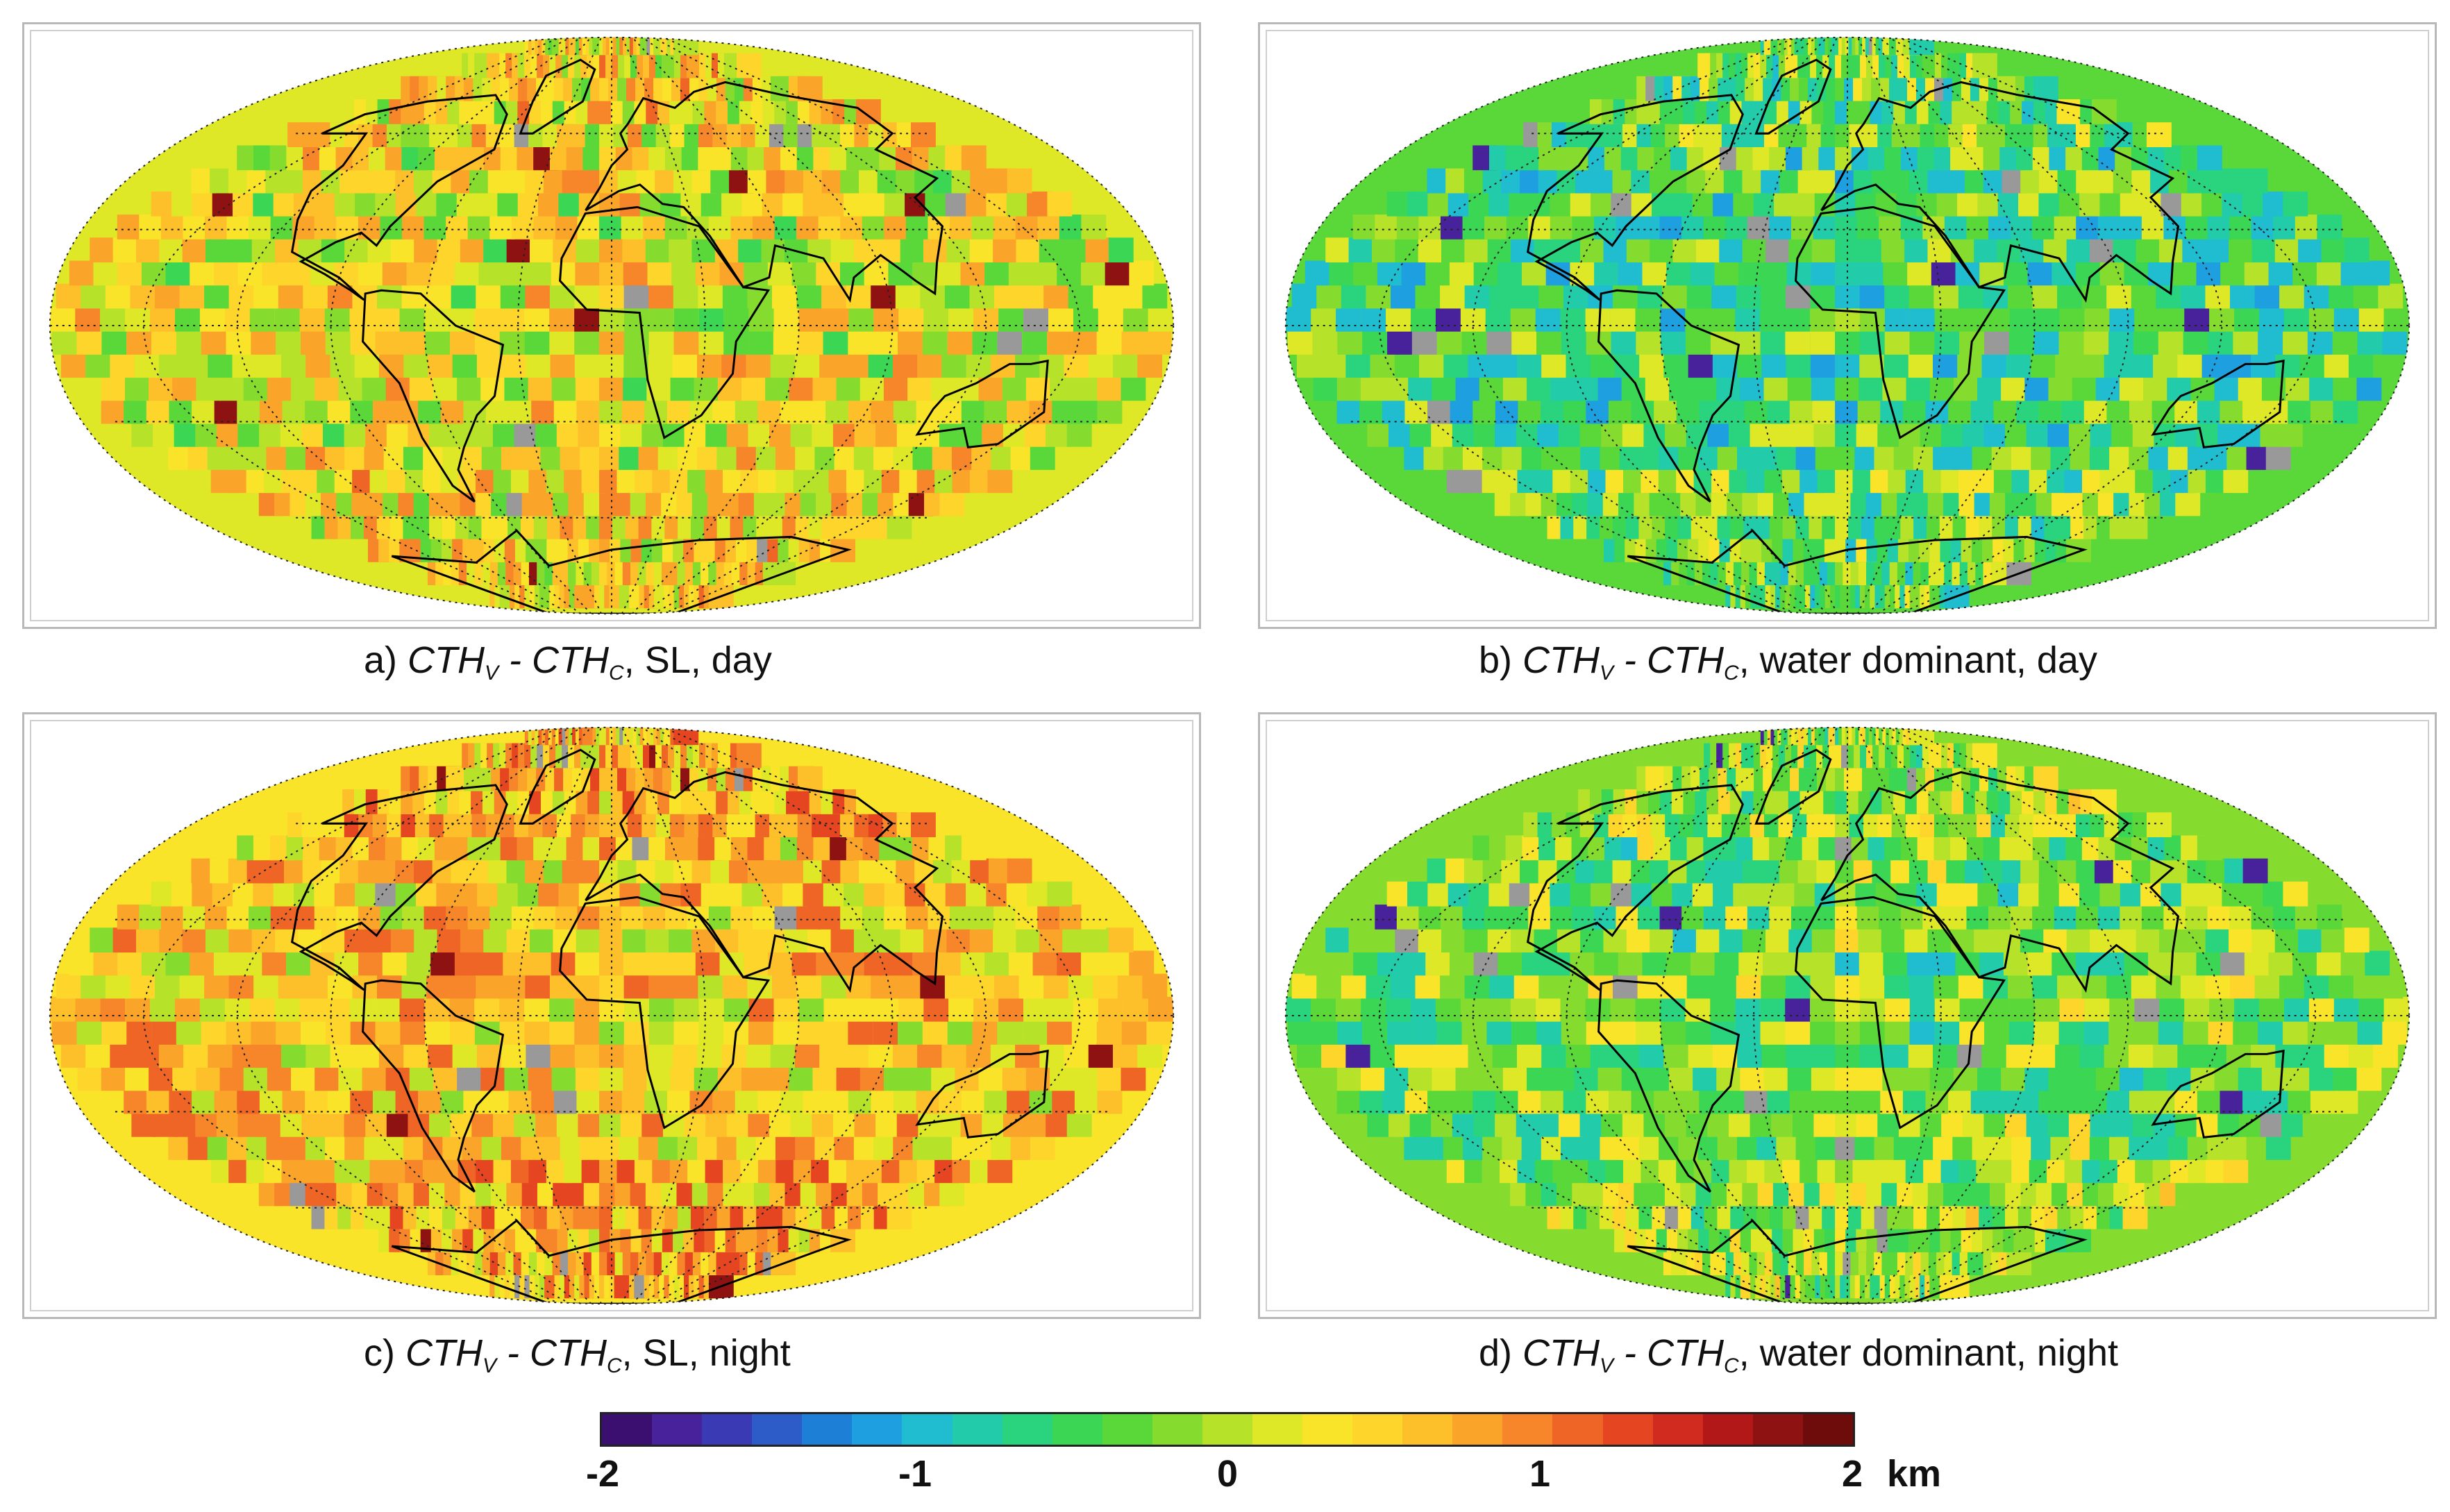  What do you see at coordinates (1743, 325) in the screenshot?
I see `meridian-line` at bounding box center [1743, 325].